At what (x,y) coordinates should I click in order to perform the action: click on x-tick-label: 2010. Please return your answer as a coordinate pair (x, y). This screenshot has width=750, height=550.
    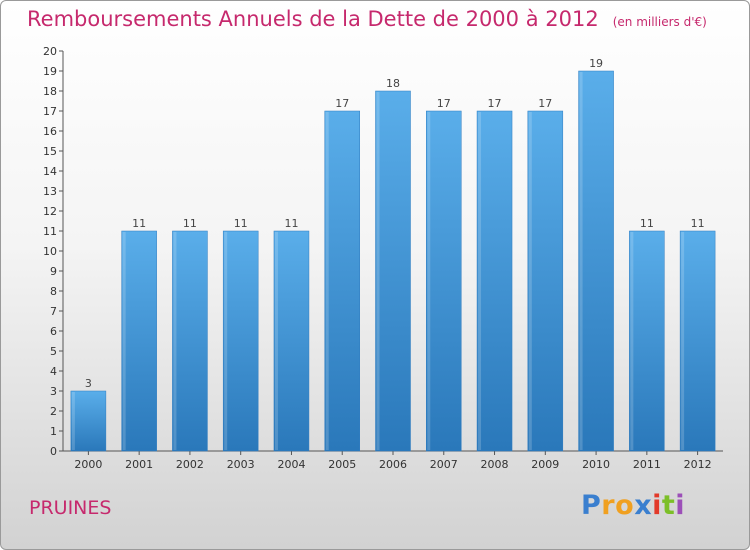
    Looking at the image, I should click on (596, 464).